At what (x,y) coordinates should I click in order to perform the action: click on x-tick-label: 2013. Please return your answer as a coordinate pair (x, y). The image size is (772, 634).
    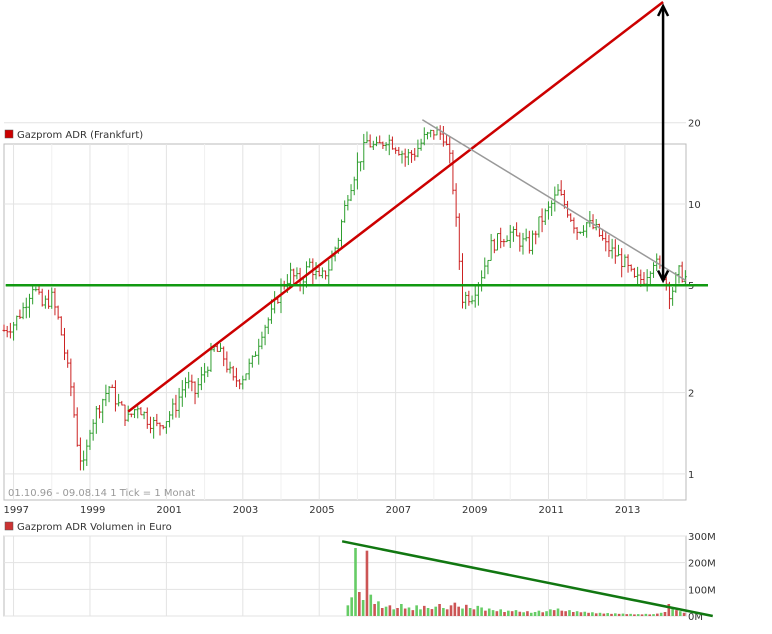
    Looking at the image, I should click on (627, 510).